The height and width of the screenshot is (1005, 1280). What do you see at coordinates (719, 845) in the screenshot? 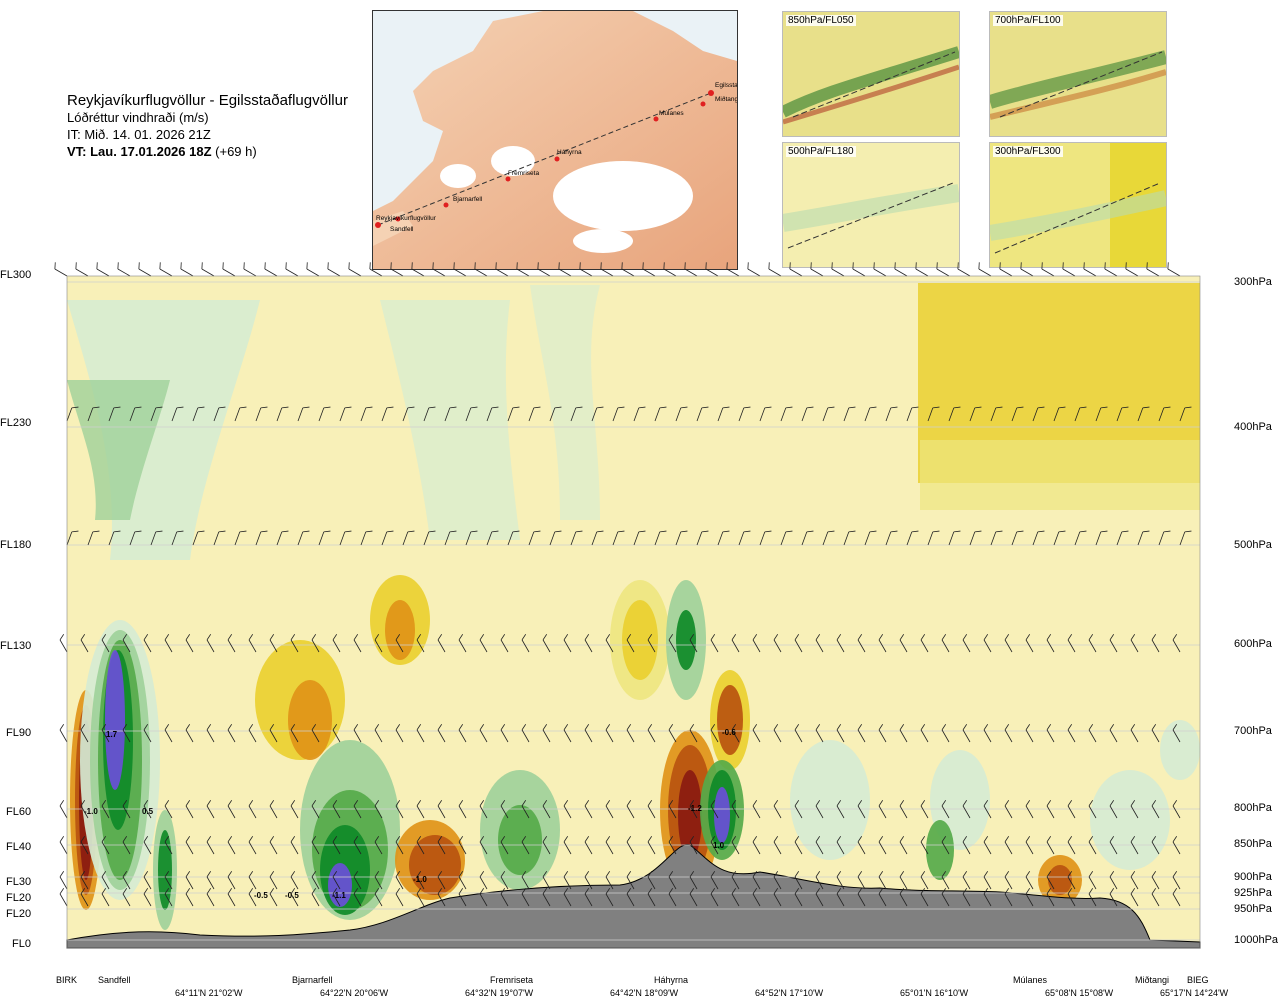
I see `value-label: 1.0` at bounding box center [719, 845].